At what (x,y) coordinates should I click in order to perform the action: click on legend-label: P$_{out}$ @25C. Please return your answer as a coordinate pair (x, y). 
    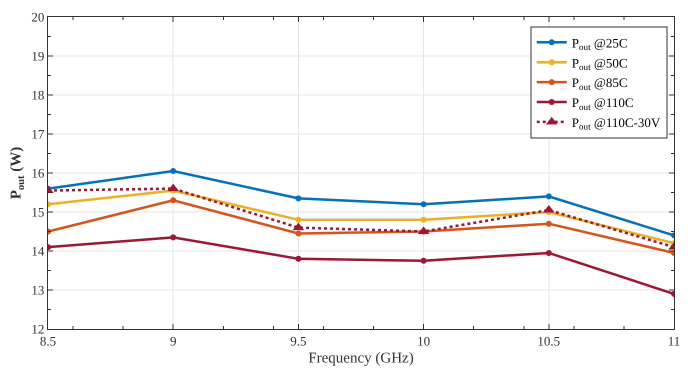
    Looking at the image, I should click on (600, 43).